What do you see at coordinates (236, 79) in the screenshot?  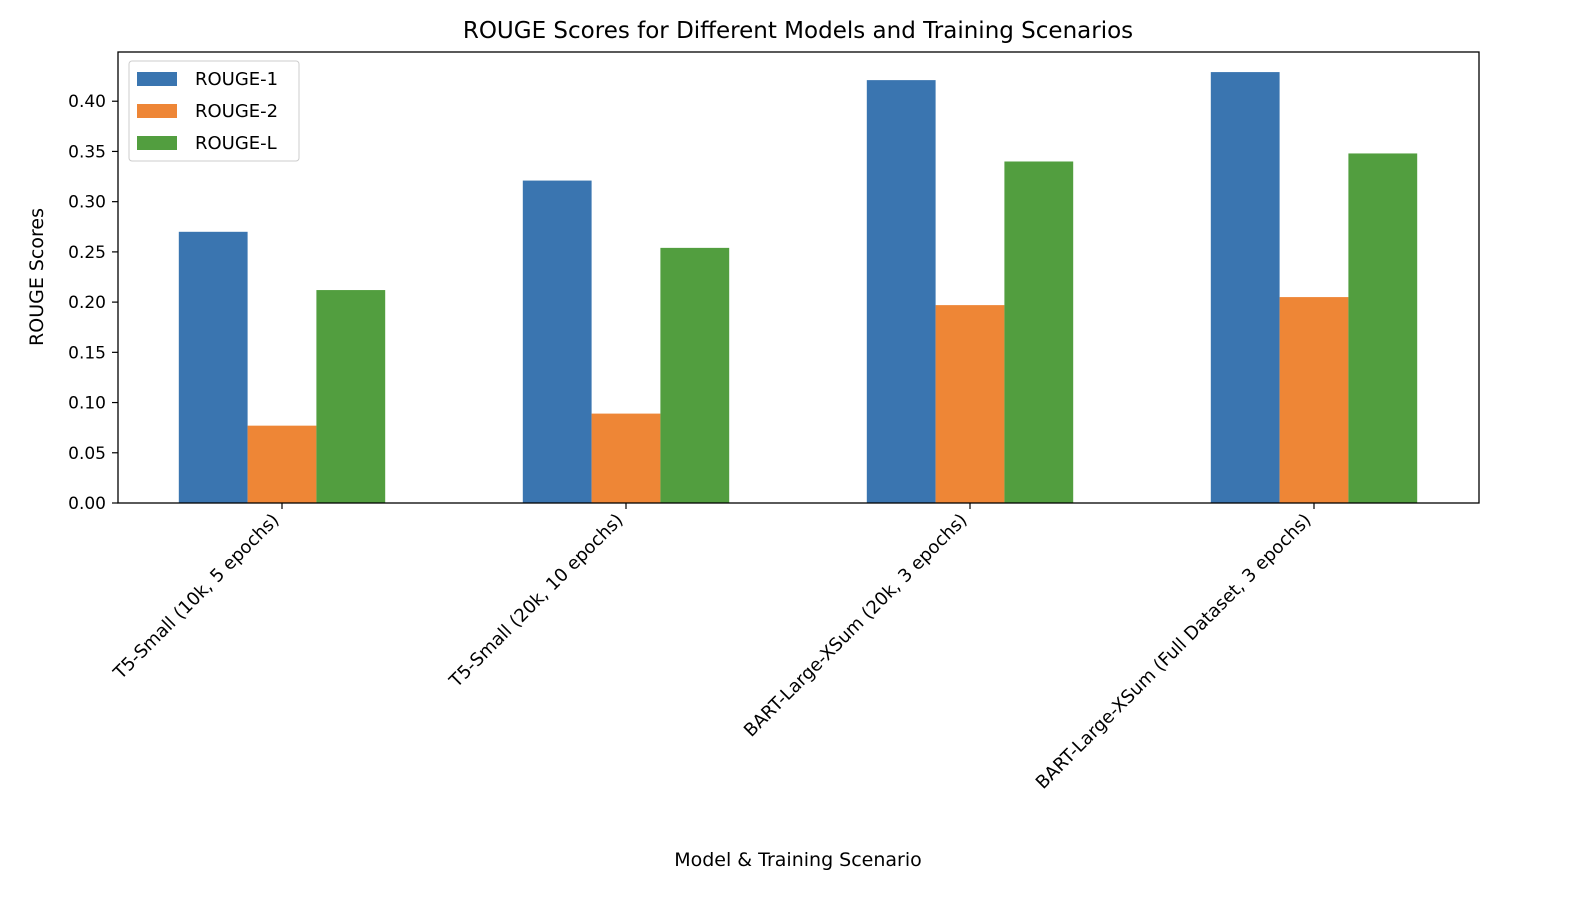 I see `legend-label-rouge-1: ROUGE-1` at bounding box center [236, 79].